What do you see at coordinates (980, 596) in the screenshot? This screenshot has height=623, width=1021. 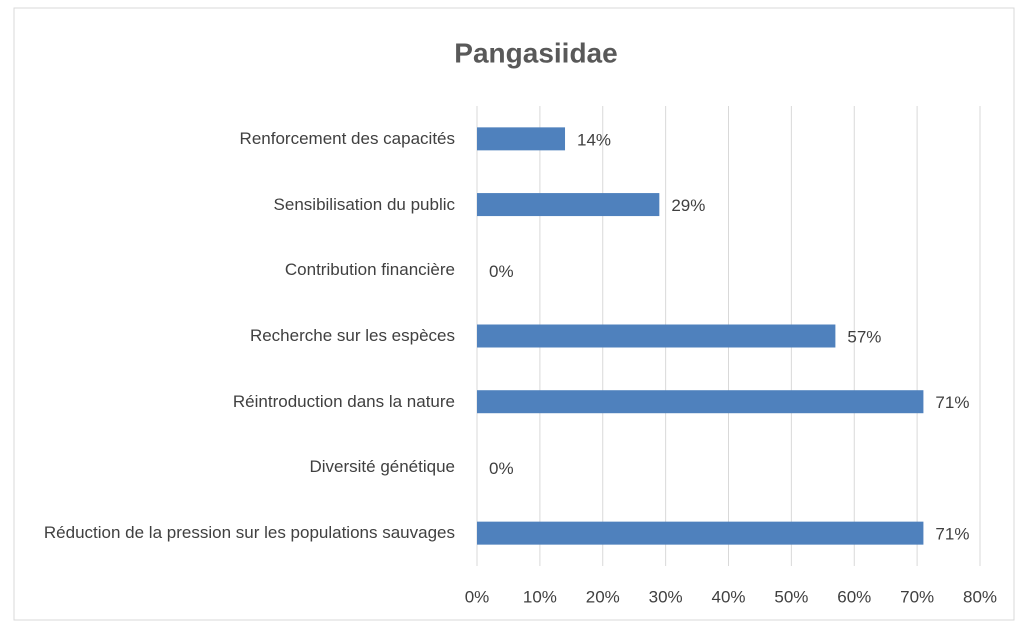 I see `x-tick-label: 80%` at bounding box center [980, 596].